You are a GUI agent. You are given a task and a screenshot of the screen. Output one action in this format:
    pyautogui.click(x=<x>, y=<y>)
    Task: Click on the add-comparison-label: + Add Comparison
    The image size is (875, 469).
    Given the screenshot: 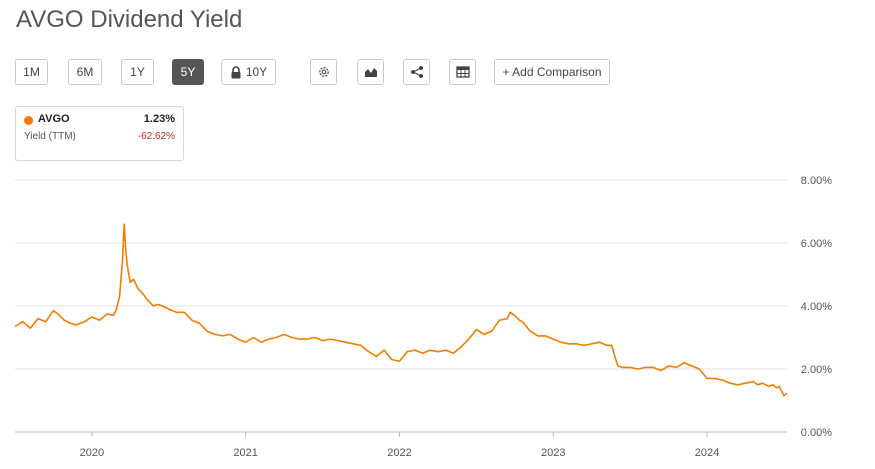 What is the action you would take?
    pyautogui.click(x=552, y=72)
    